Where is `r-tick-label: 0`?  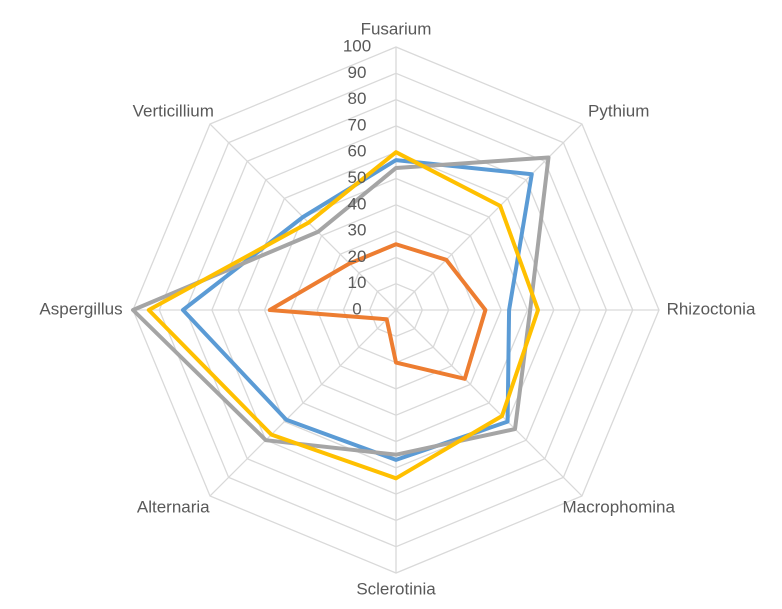 r-tick-label: 0 is located at coordinates (356, 308).